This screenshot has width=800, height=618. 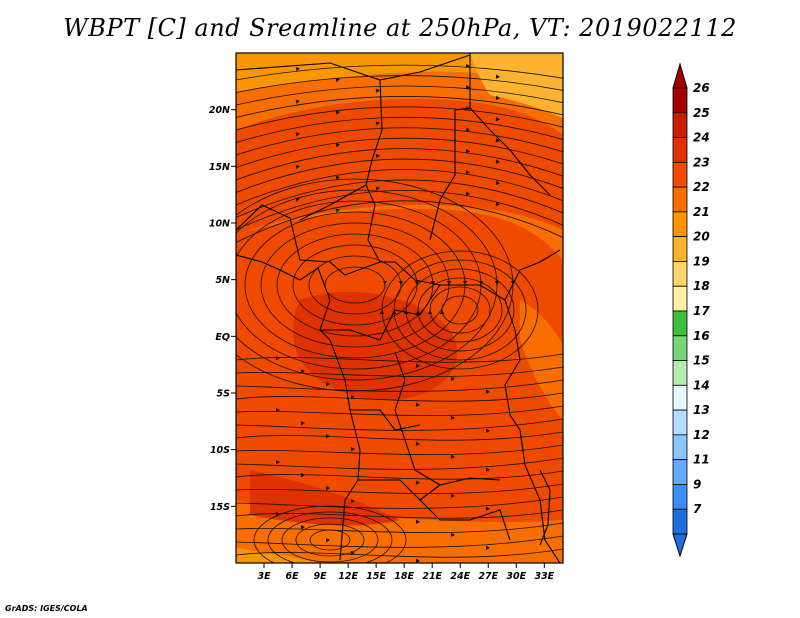 What do you see at coordinates (701, 187) in the screenshot?
I see `colorbar-label: 22` at bounding box center [701, 187].